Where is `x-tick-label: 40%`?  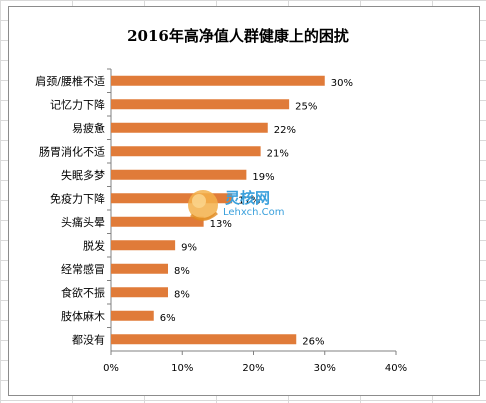 x-tick-label: 40% is located at coordinates (396, 368).